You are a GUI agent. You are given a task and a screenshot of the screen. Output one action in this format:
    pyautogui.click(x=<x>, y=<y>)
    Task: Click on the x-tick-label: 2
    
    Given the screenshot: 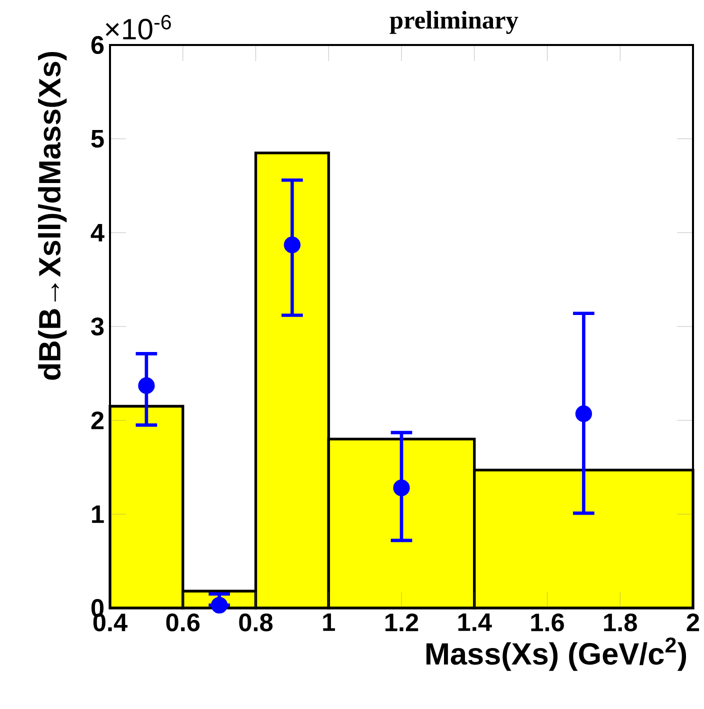 What is the action you would take?
    pyautogui.click(x=692, y=622)
    